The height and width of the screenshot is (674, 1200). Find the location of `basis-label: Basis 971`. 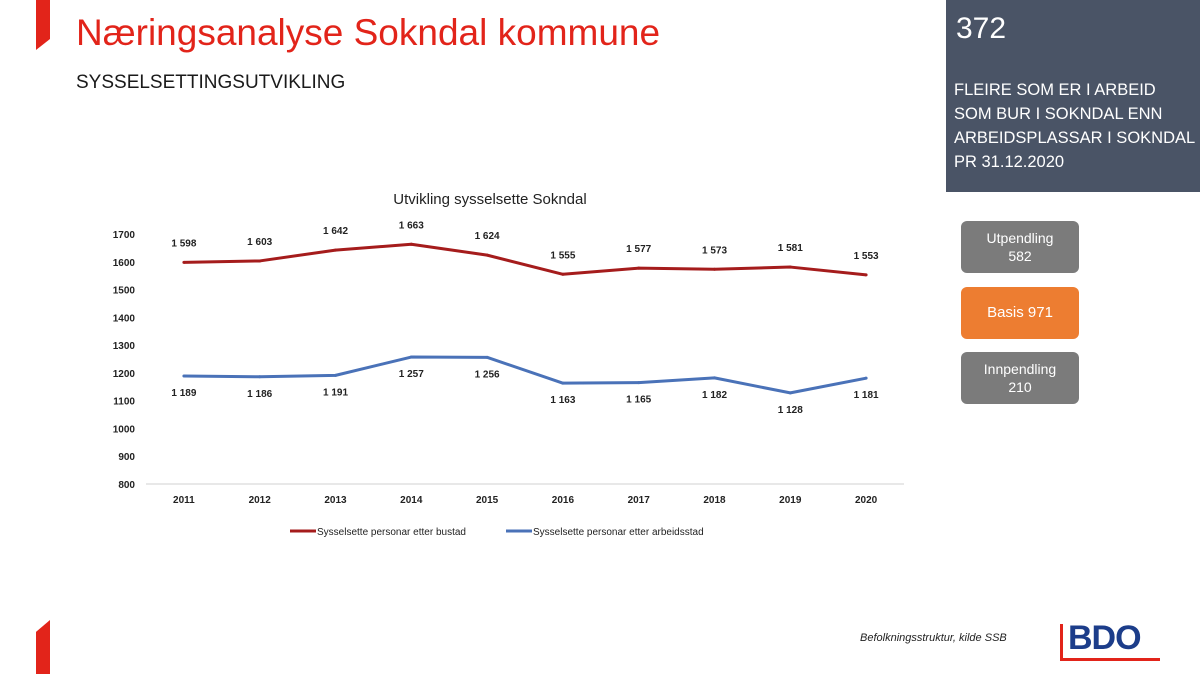

basis-label: Basis 971 is located at coordinates (1020, 312).